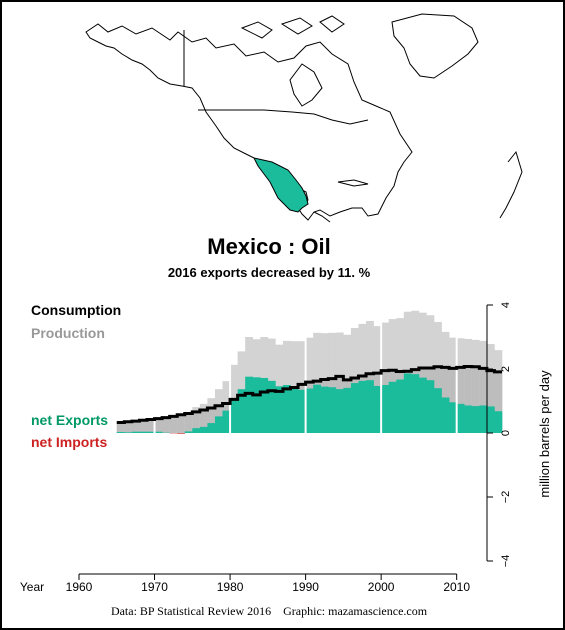 Image resolution: width=565 pixels, height=630 pixels. I want to click on legend-production: Production, so click(68, 333).